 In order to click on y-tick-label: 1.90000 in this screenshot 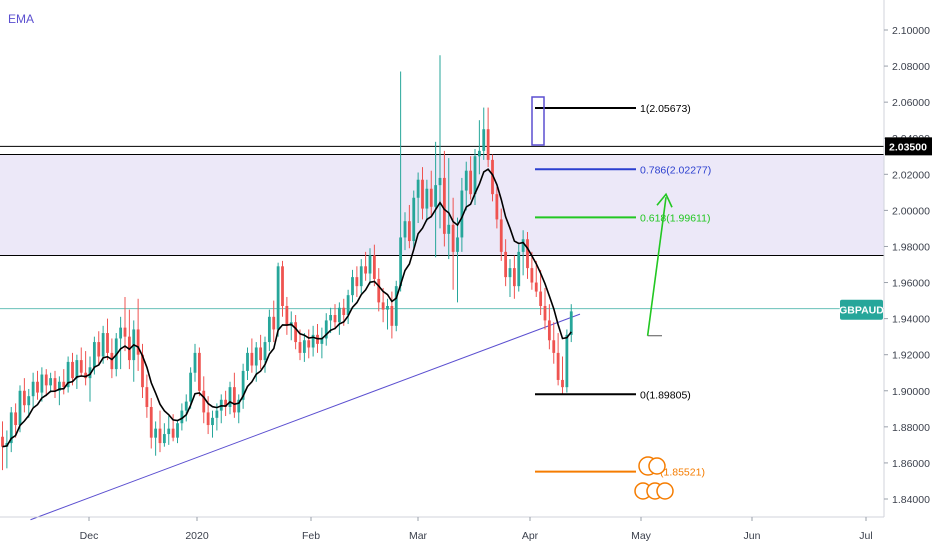, I will do `click(911, 392)`.